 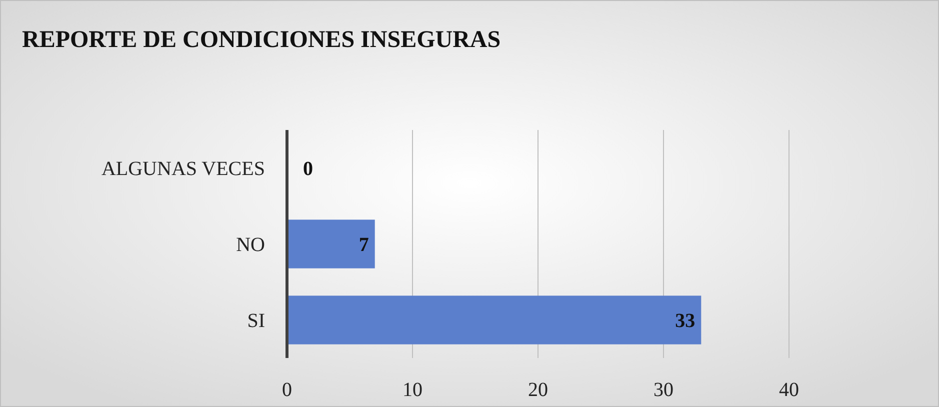 I want to click on x-tick-label: 0, so click(x=287, y=390).